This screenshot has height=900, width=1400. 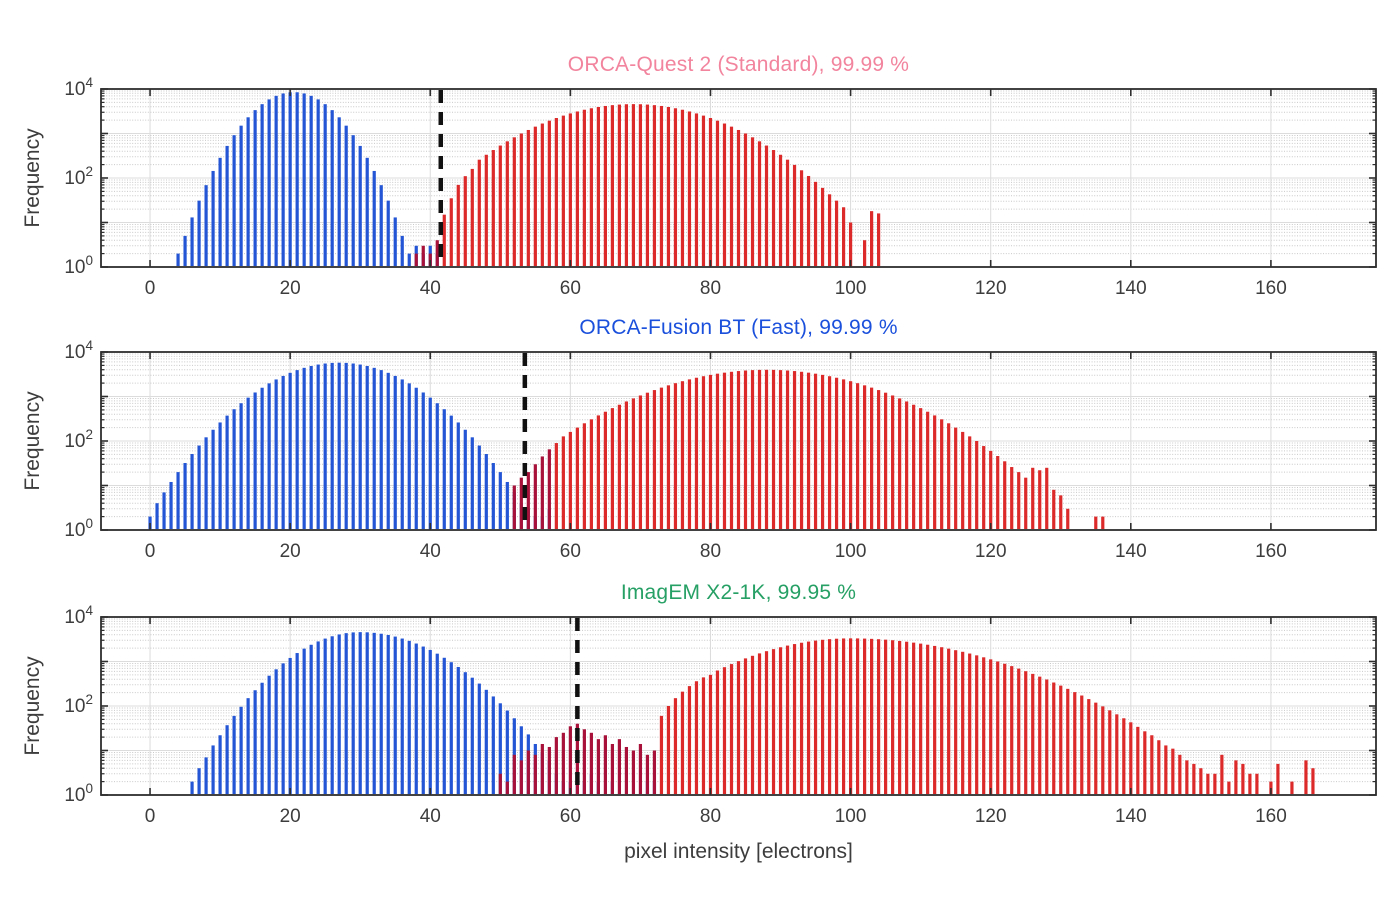 What do you see at coordinates (570, 551) in the screenshot?
I see `x-tick-label: 60` at bounding box center [570, 551].